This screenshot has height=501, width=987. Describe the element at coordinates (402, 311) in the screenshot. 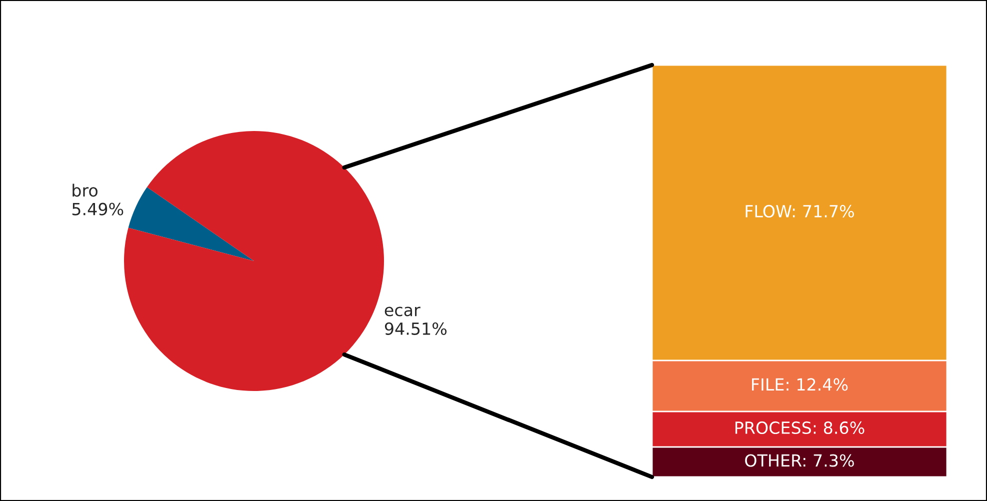

I see `slice-label: ecar` at that location.